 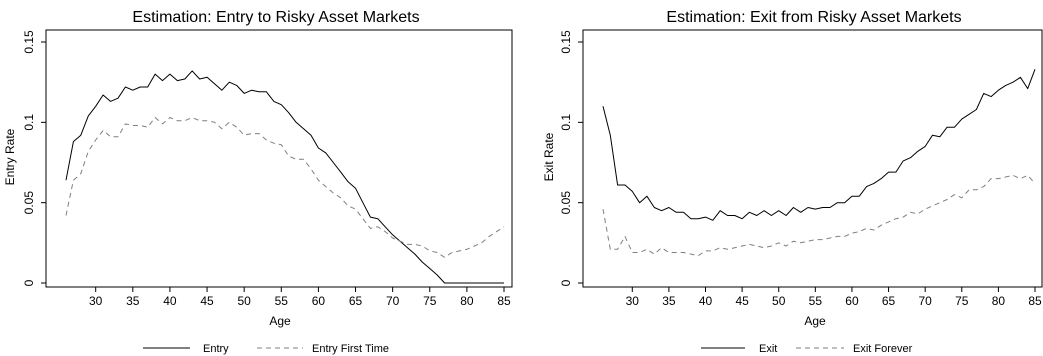 I want to click on series-line-exit-forever, so click(x=819, y=215).